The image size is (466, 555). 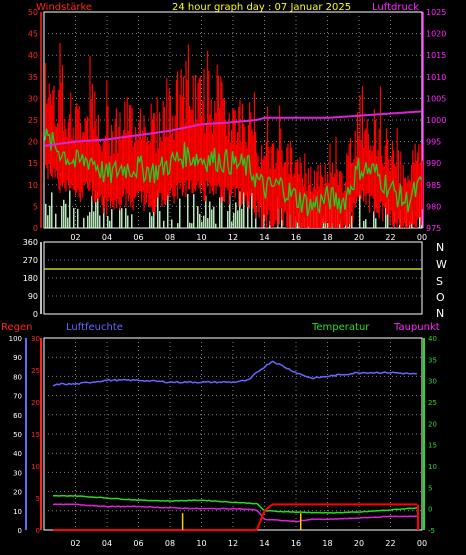 What do you see at coordinates (94, 327) in the screenshot?
I see `humidity-title: Luftfeuchte` at bounding box center [94, 327].